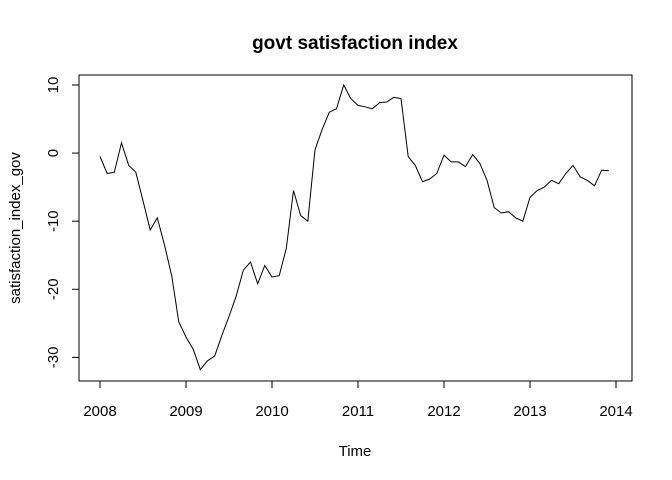  I want to click on x-tick-label: 2008, so click(99, 411).